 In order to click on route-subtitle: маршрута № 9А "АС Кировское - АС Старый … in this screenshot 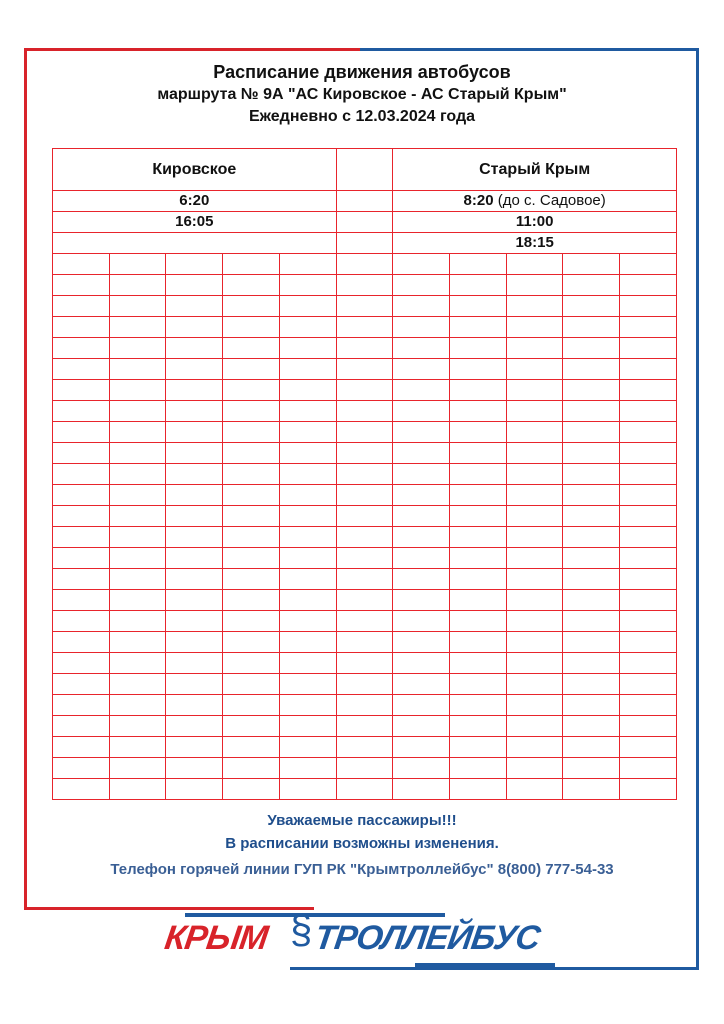, I will do `click(362, 94)`.